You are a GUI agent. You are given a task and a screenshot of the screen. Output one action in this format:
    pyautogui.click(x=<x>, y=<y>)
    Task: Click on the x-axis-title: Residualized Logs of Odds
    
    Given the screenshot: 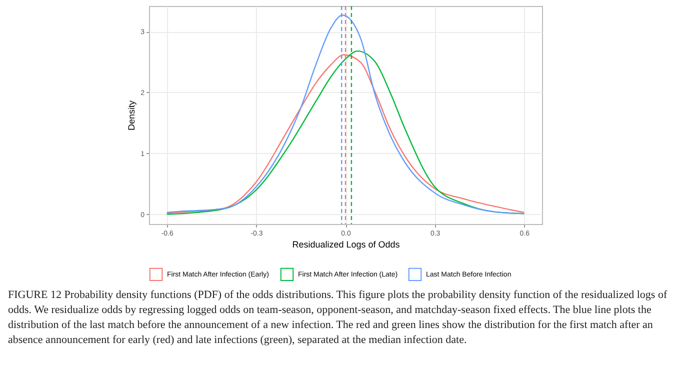 What is the action you would take?
    pyautogui.click(x=346, y=245)
    